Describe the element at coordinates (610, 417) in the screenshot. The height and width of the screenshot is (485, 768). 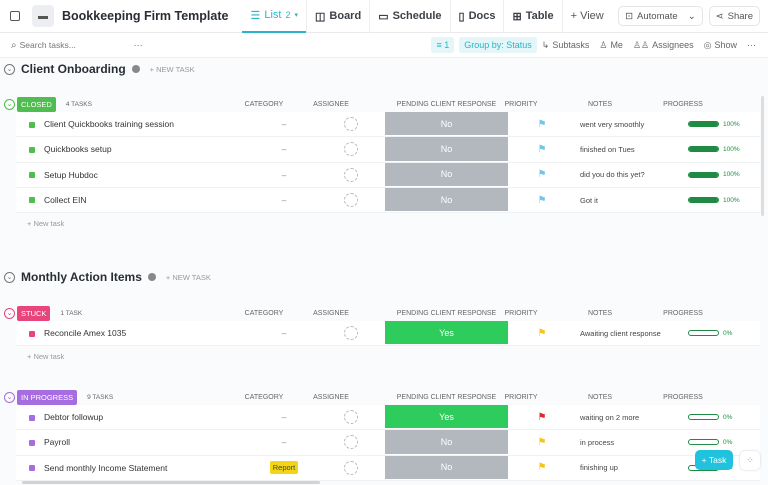
I see `notes-cell: waiting on 2 more` at that location.